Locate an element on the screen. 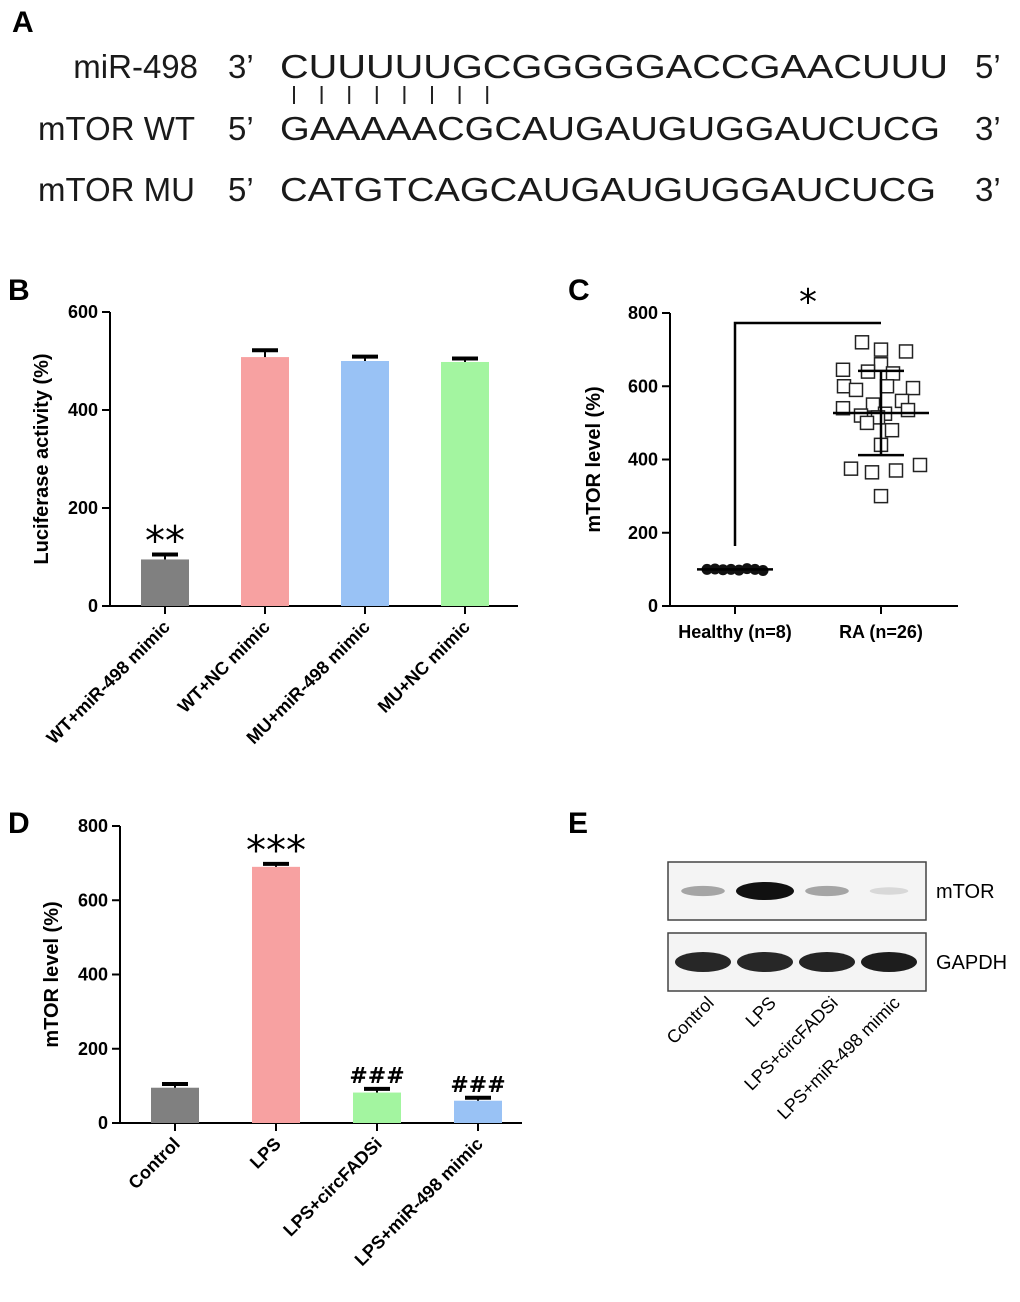 This screenshot has width=1020, height=1302. d-y-tick-label: 800 is located at coordinates (93, 826).